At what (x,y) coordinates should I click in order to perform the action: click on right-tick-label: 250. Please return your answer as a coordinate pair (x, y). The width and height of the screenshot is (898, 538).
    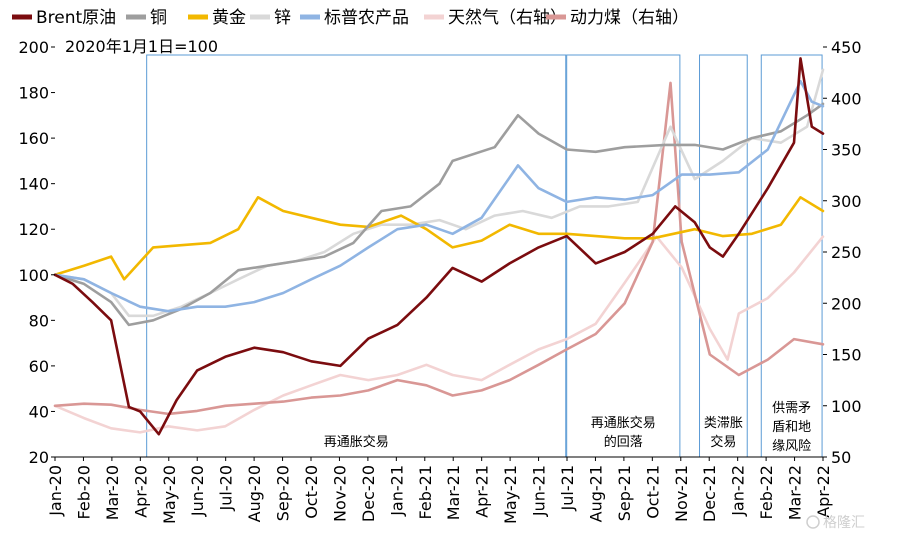
    Looking at the image, I should click on (846, 252).